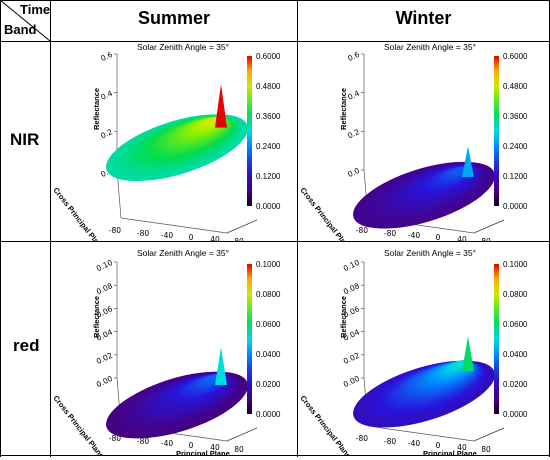 This screenshot has width=550, height=460. What do you see at coordinates (297, 228) in the screenshot?
I see `column-divider` at bounding box center [297, 228].